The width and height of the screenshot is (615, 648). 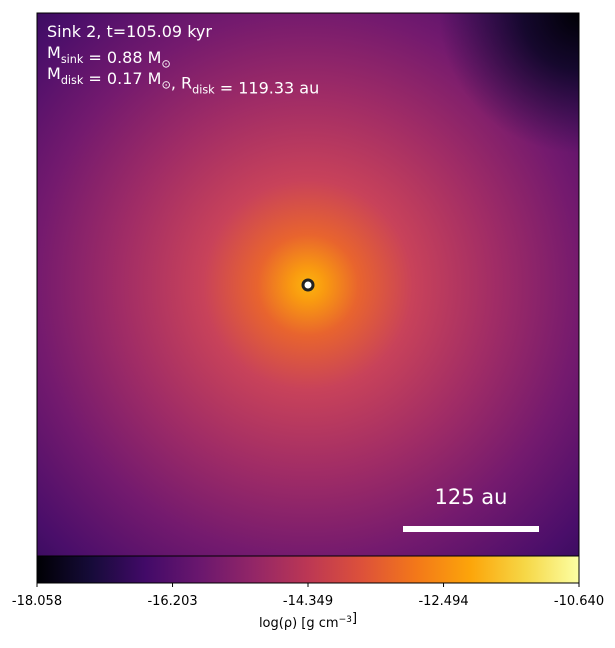 I want to click on text-part: log(ρ) [g cm, so click(x=299, y=623).